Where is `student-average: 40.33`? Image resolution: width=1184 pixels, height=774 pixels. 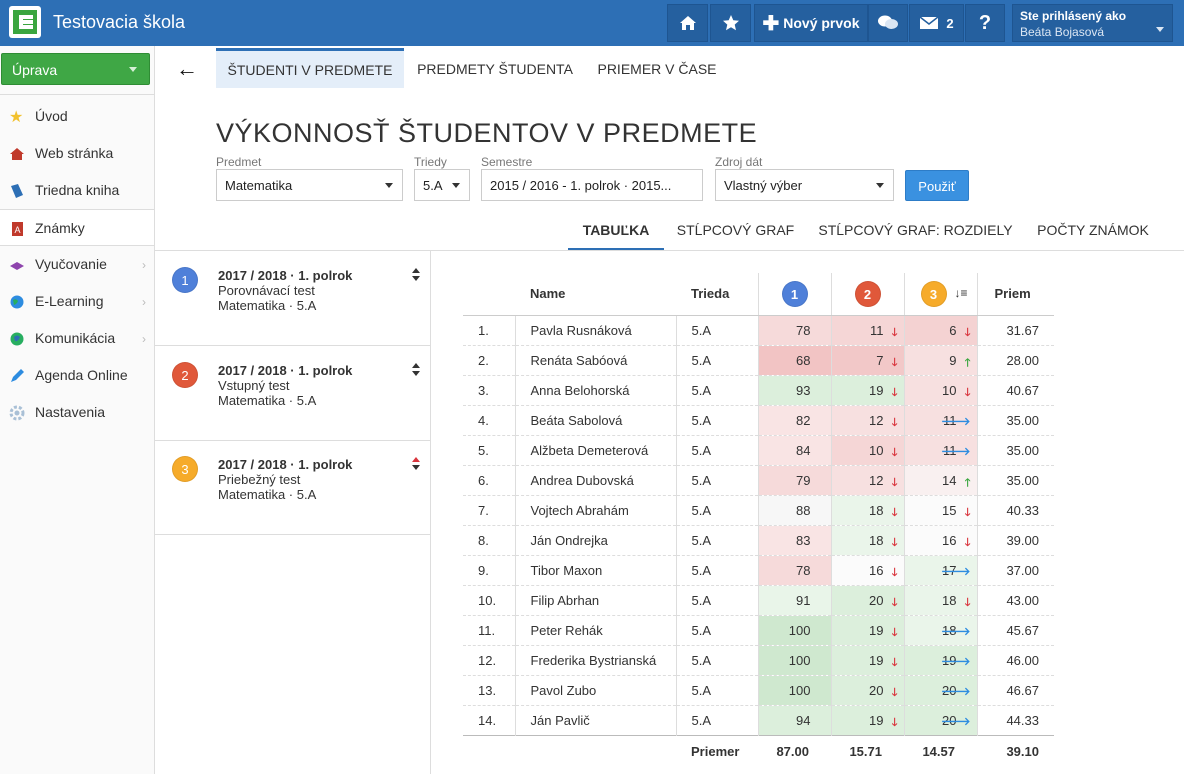 student-average: 40.33 is located at coordinates (1015, 510).